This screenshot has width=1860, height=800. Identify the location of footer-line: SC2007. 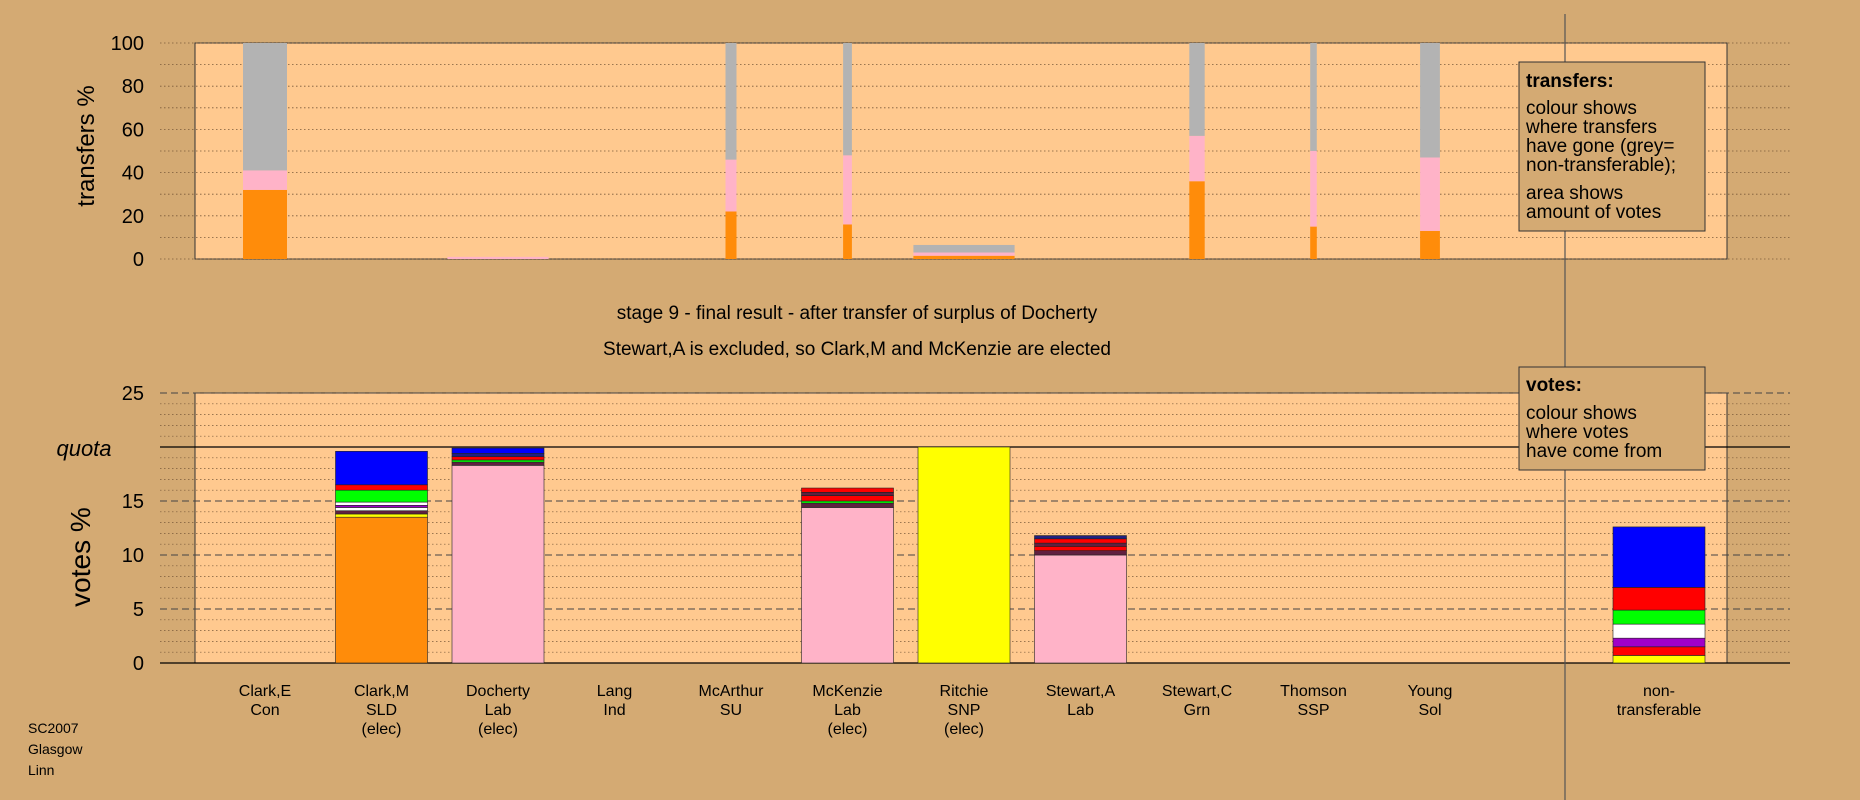
(53, 728).